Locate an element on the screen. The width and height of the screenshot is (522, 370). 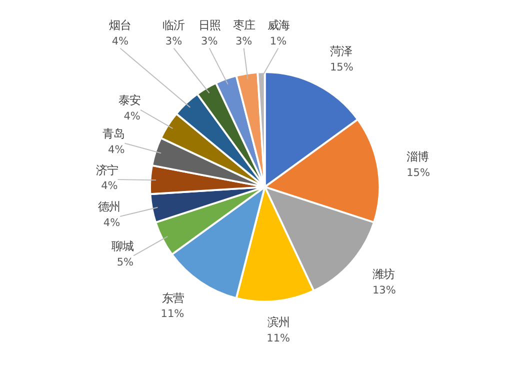
slice-label: 德州 is located at coordinates (109, 207).